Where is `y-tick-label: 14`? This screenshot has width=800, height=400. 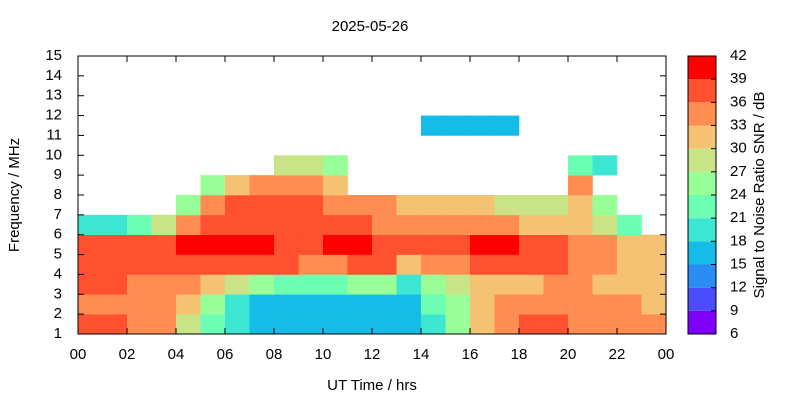
y-tick-label: 14 is located at coordinates (53, 75).